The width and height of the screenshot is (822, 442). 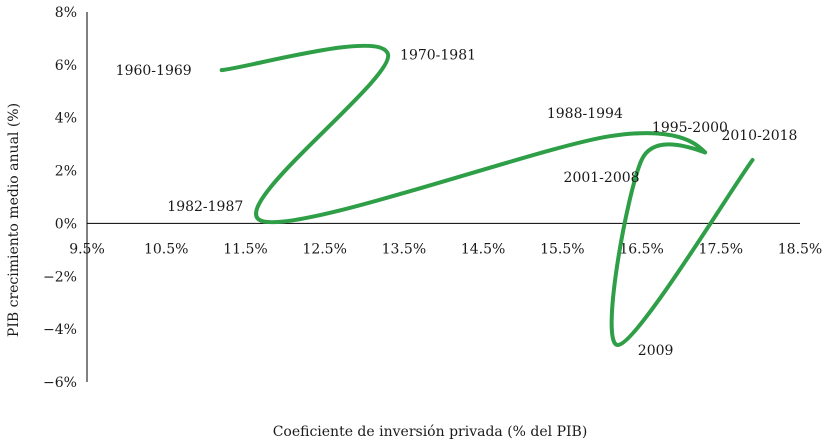 I want to click on x-tick-label: 12.5%, so click(x=324, y=249).